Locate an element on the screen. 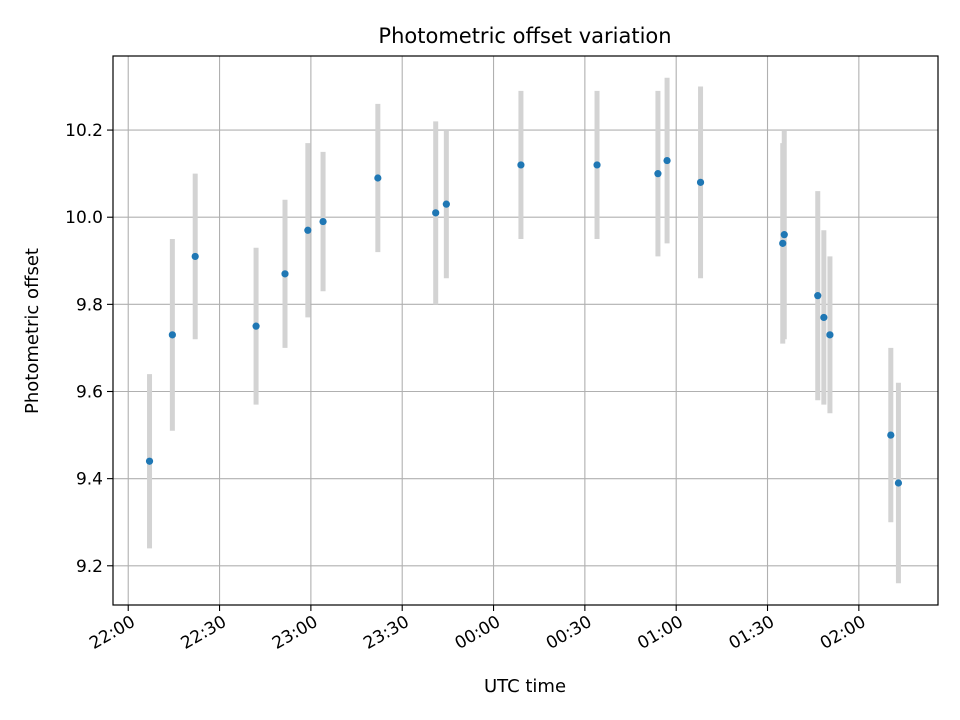  y-tick-label: 9.8 is located at coordinates (89, 305).